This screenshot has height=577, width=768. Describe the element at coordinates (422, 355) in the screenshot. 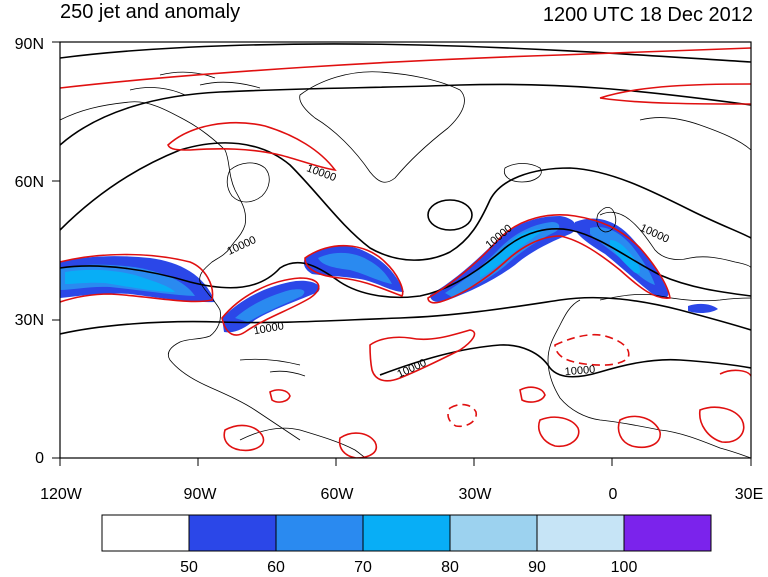

I see `anomaly-contour-subtropics` at that location.